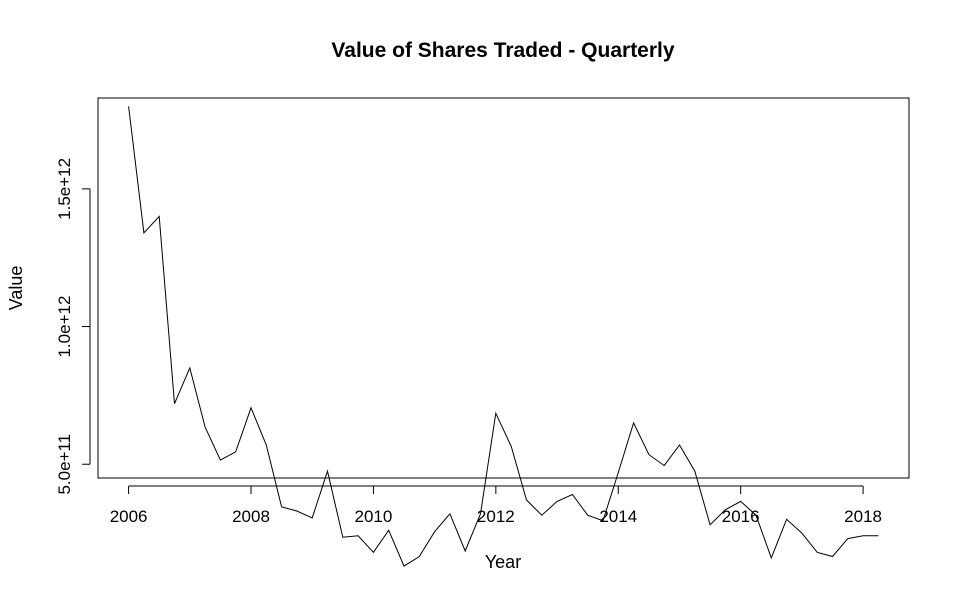 The height and width of the screenshot is (600, 960). Describe the element at coordinates (503, 562) in the screenshot. I see `x-axis-label: Year` at that location.